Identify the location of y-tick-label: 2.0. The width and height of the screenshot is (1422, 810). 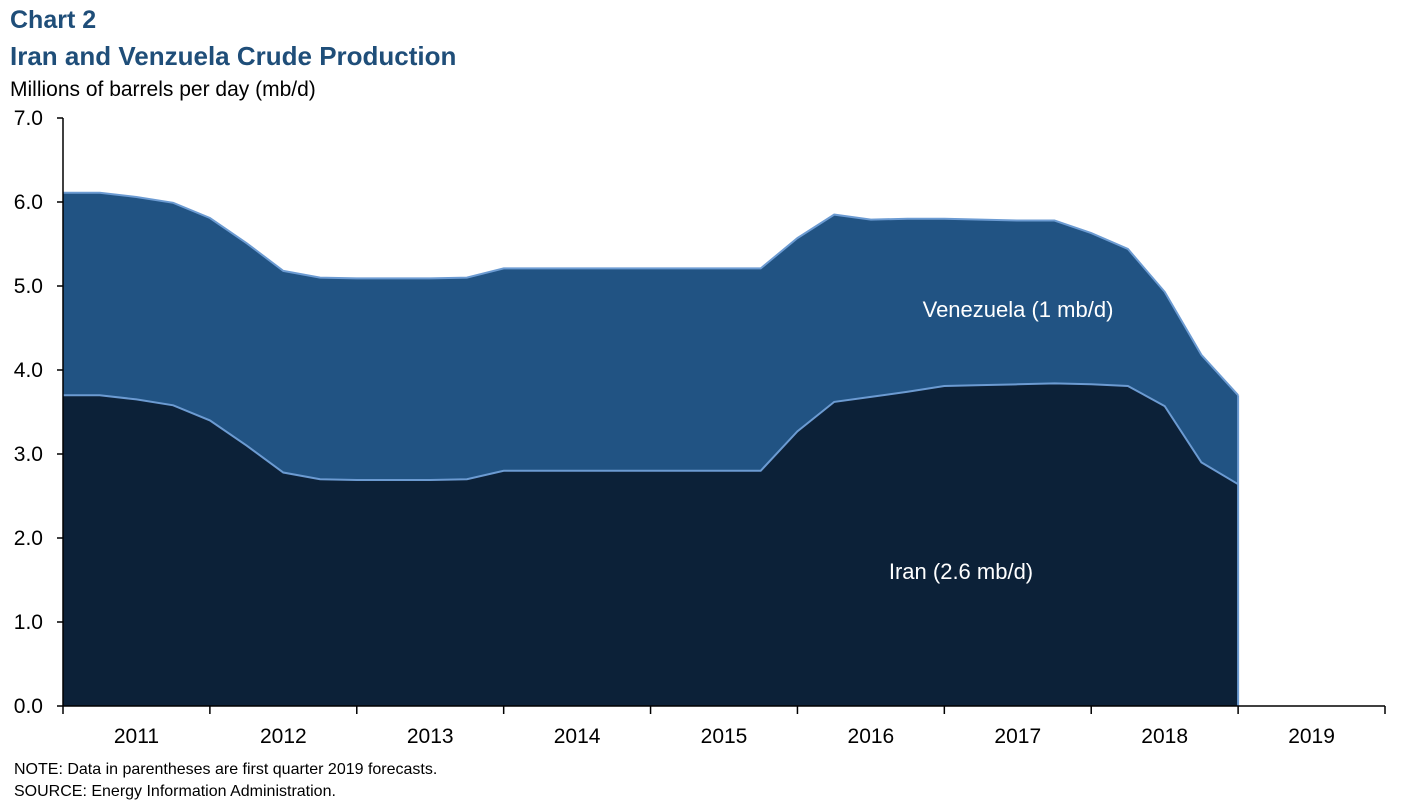
(28, 538).